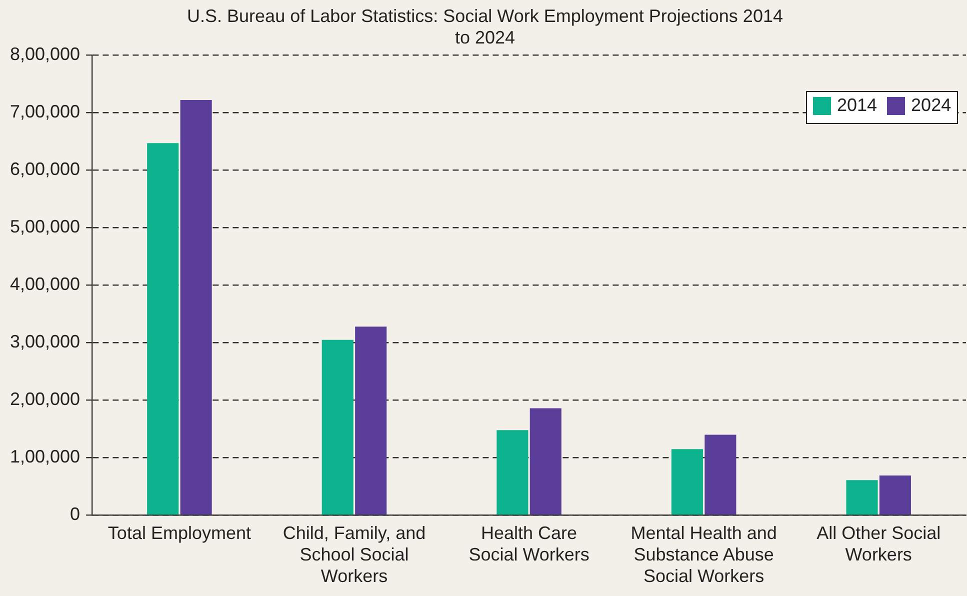  What do you see at coordinates (45, 112) in the screenshot?
I see `y-tick-label: 7,00,000` at bounding box center [45, 112].